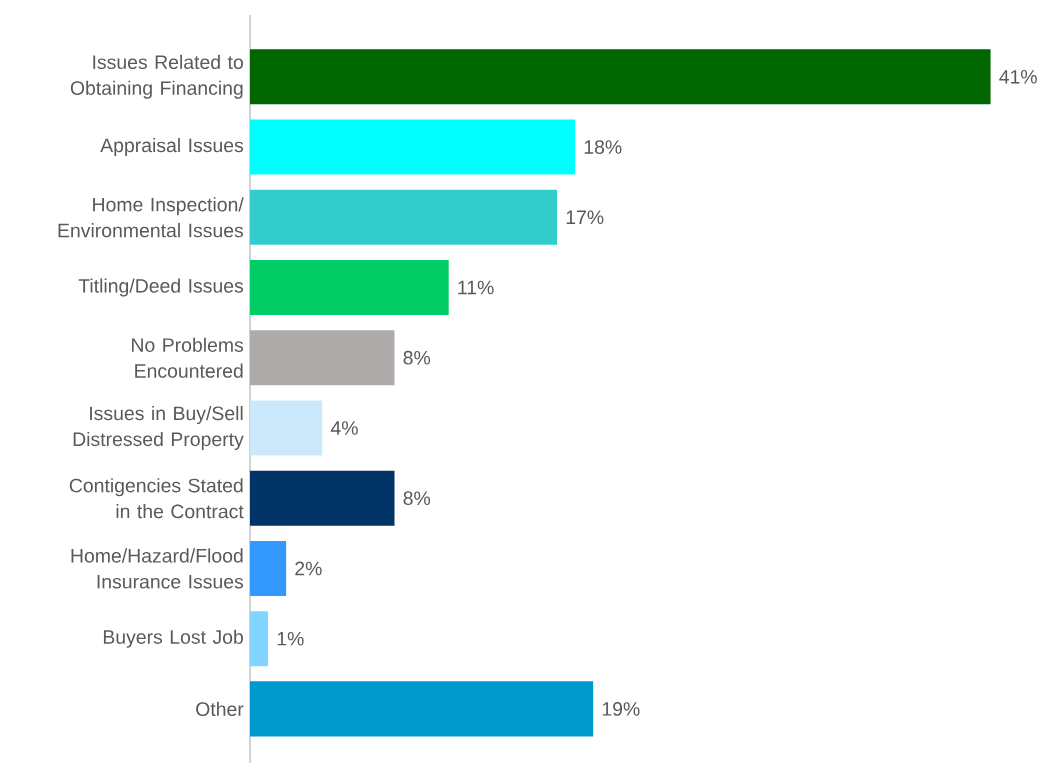  Describe the element at coordinates (188, 357) in the screenshot. I see `y-tick-label: No Problems Encountered` at that location.